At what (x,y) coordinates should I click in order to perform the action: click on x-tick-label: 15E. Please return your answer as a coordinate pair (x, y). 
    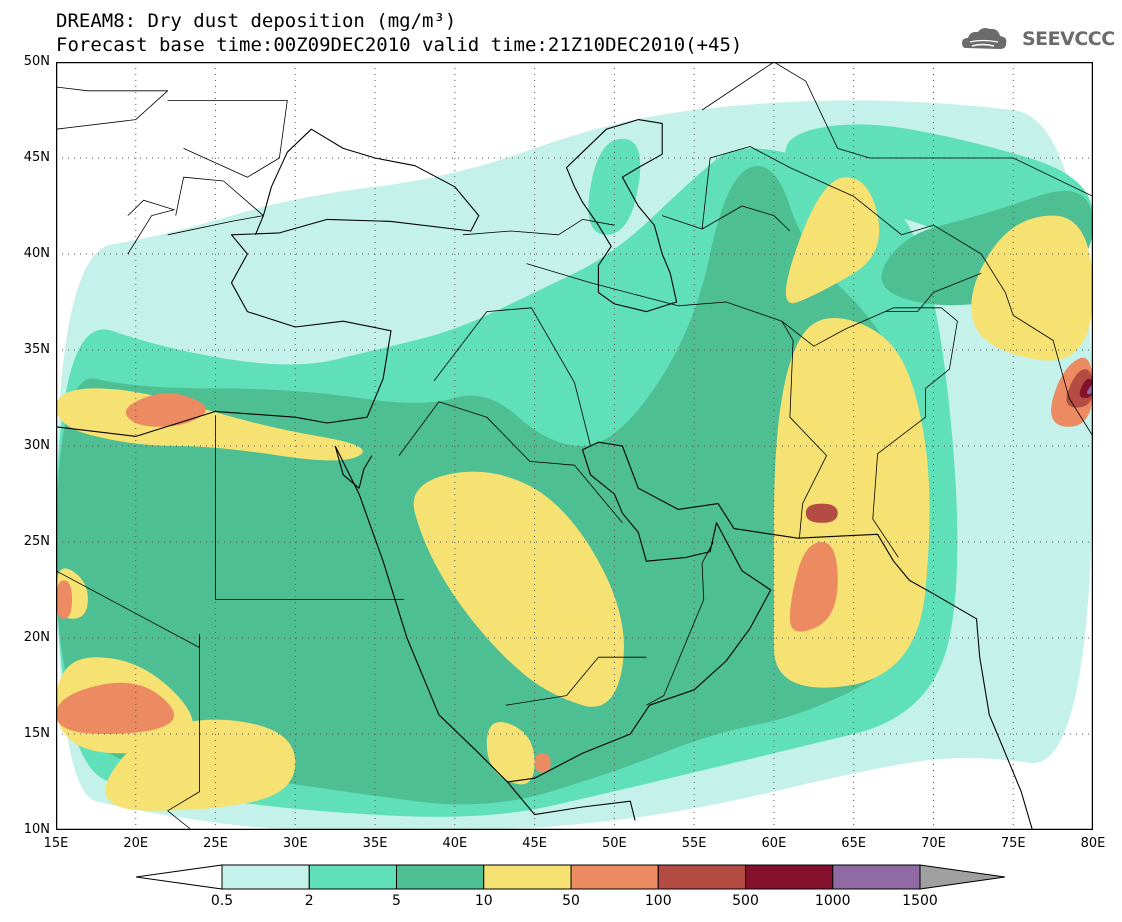
    Looking at the image, I should click on (56, 843).